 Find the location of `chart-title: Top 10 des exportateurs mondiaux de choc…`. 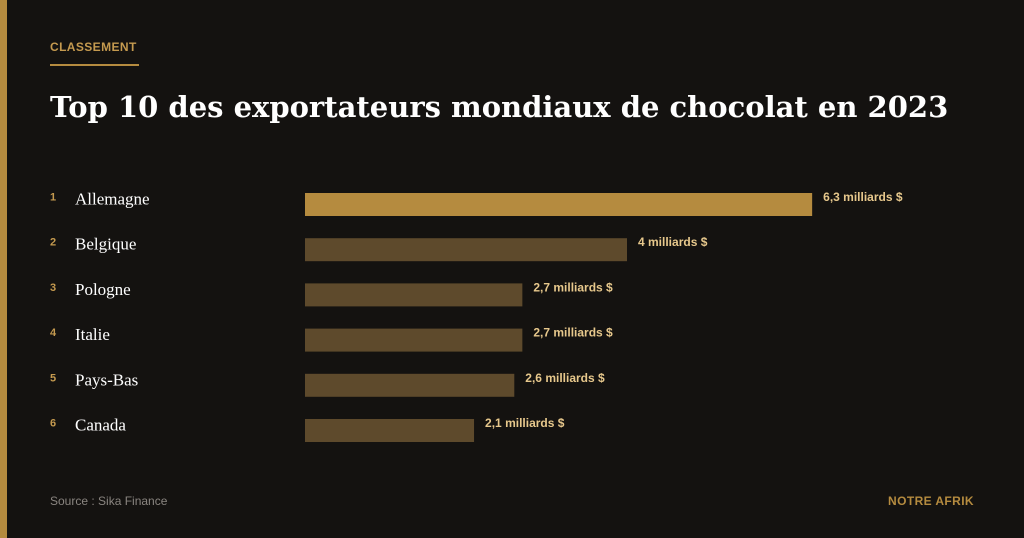

chart-title: Top 10 des exportateurs mondiaux de choc… is located at coordinates (499, 107).